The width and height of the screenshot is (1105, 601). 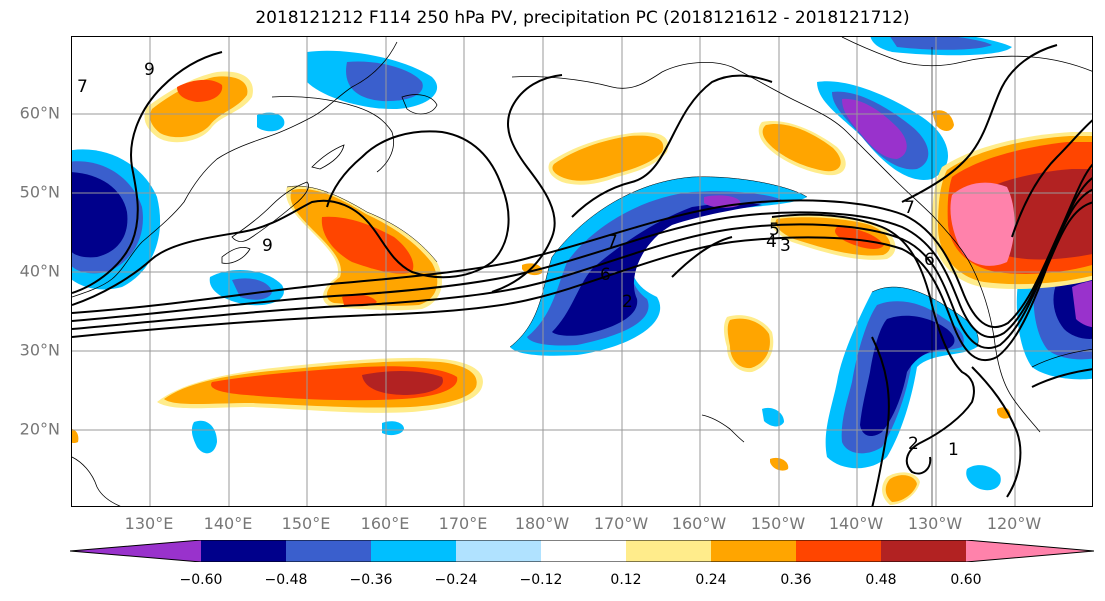 I want to click on lon-label: 120°W, so click(x=1014, y=523).